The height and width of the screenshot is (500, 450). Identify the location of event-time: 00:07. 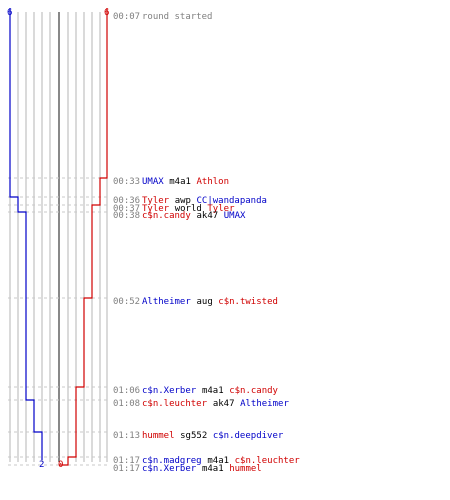
(126, 17).